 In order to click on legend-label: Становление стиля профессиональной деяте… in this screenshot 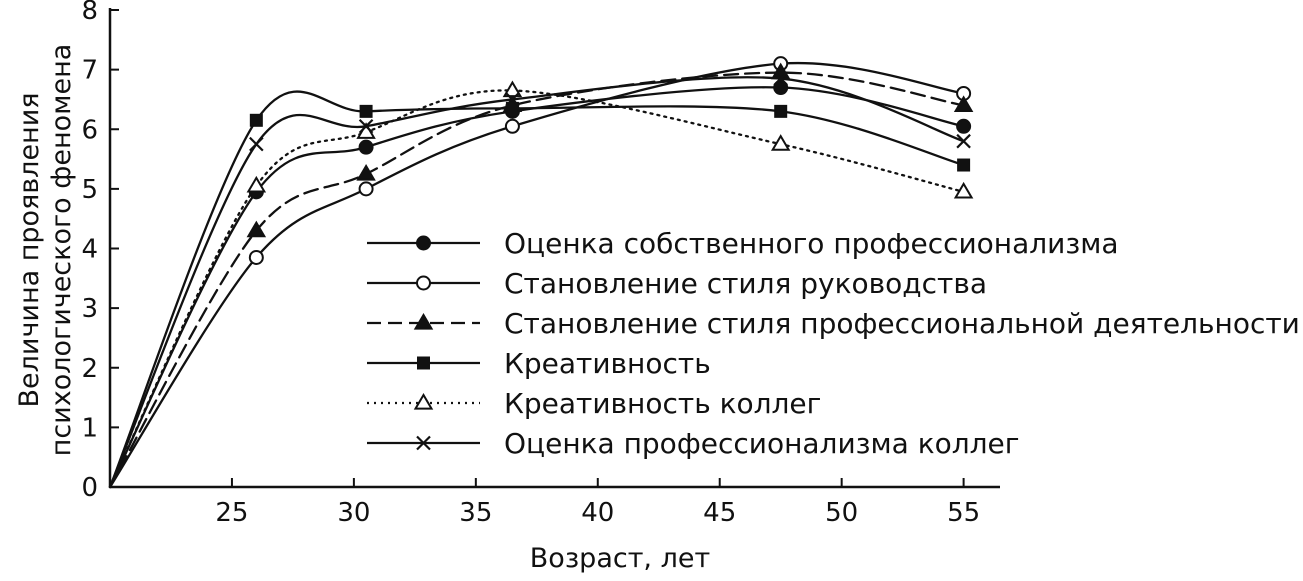, I will do `click(902, 323)`.